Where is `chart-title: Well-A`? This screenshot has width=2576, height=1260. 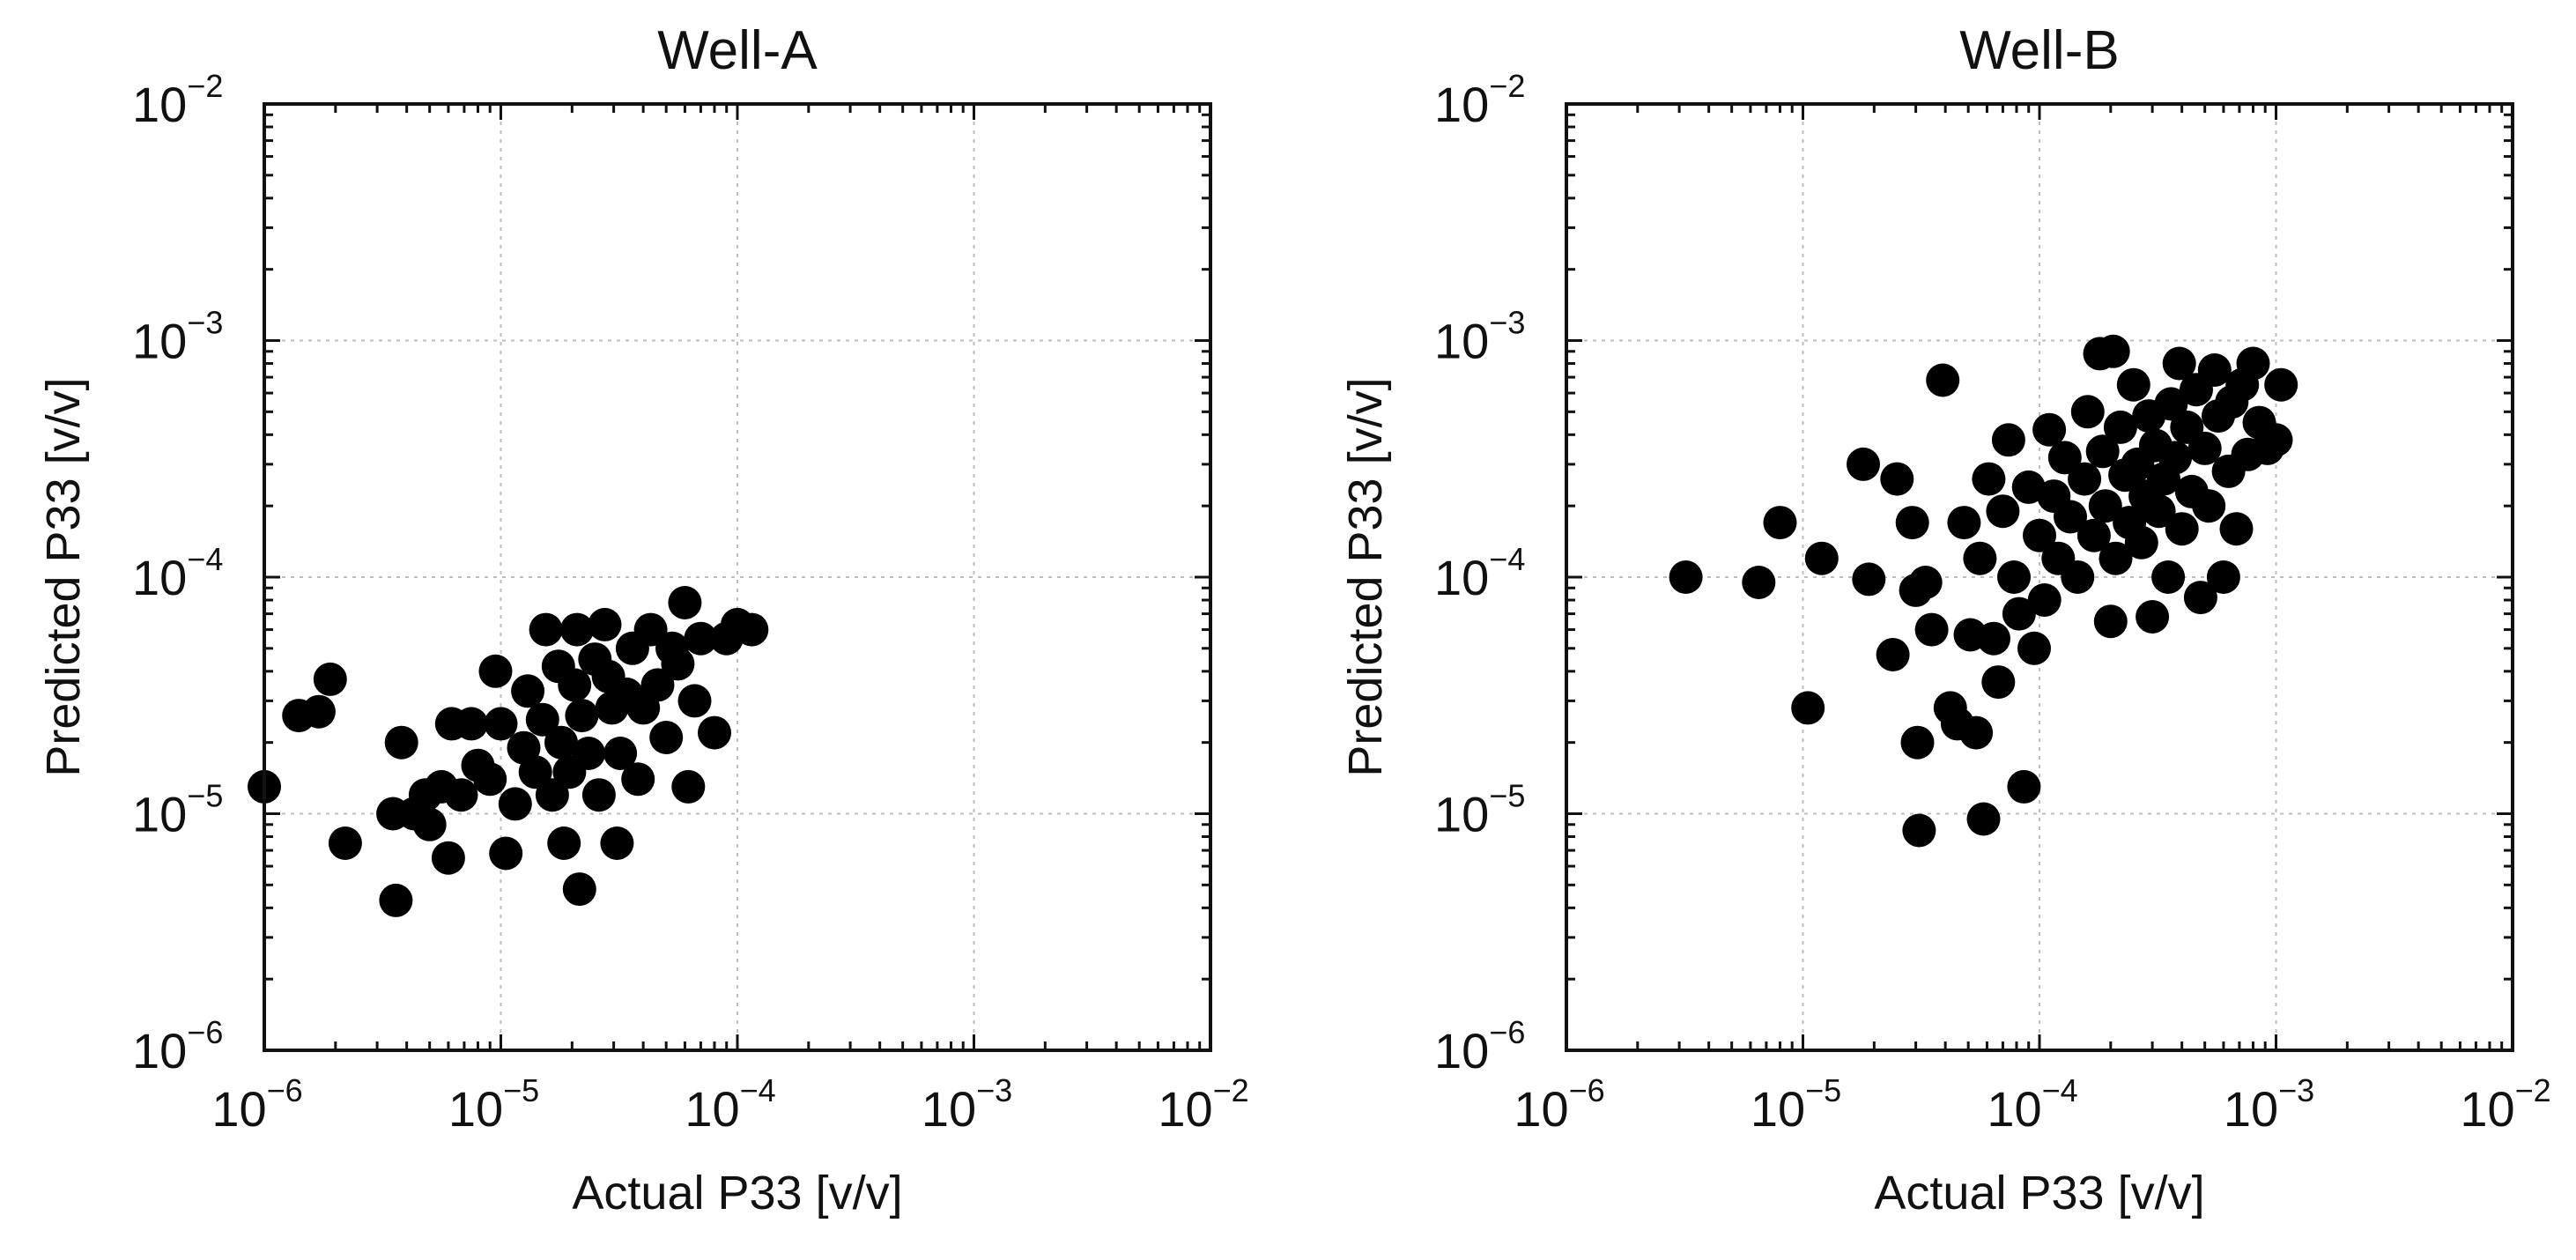 chart-title: Well-A is located at coordinates (738, 50).